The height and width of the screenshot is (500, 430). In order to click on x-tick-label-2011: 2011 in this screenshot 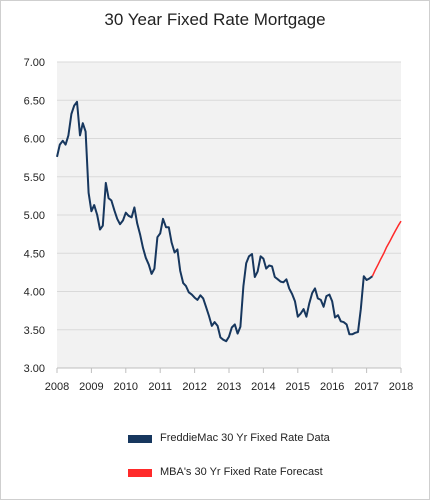, I will do `click(160, 387)`.